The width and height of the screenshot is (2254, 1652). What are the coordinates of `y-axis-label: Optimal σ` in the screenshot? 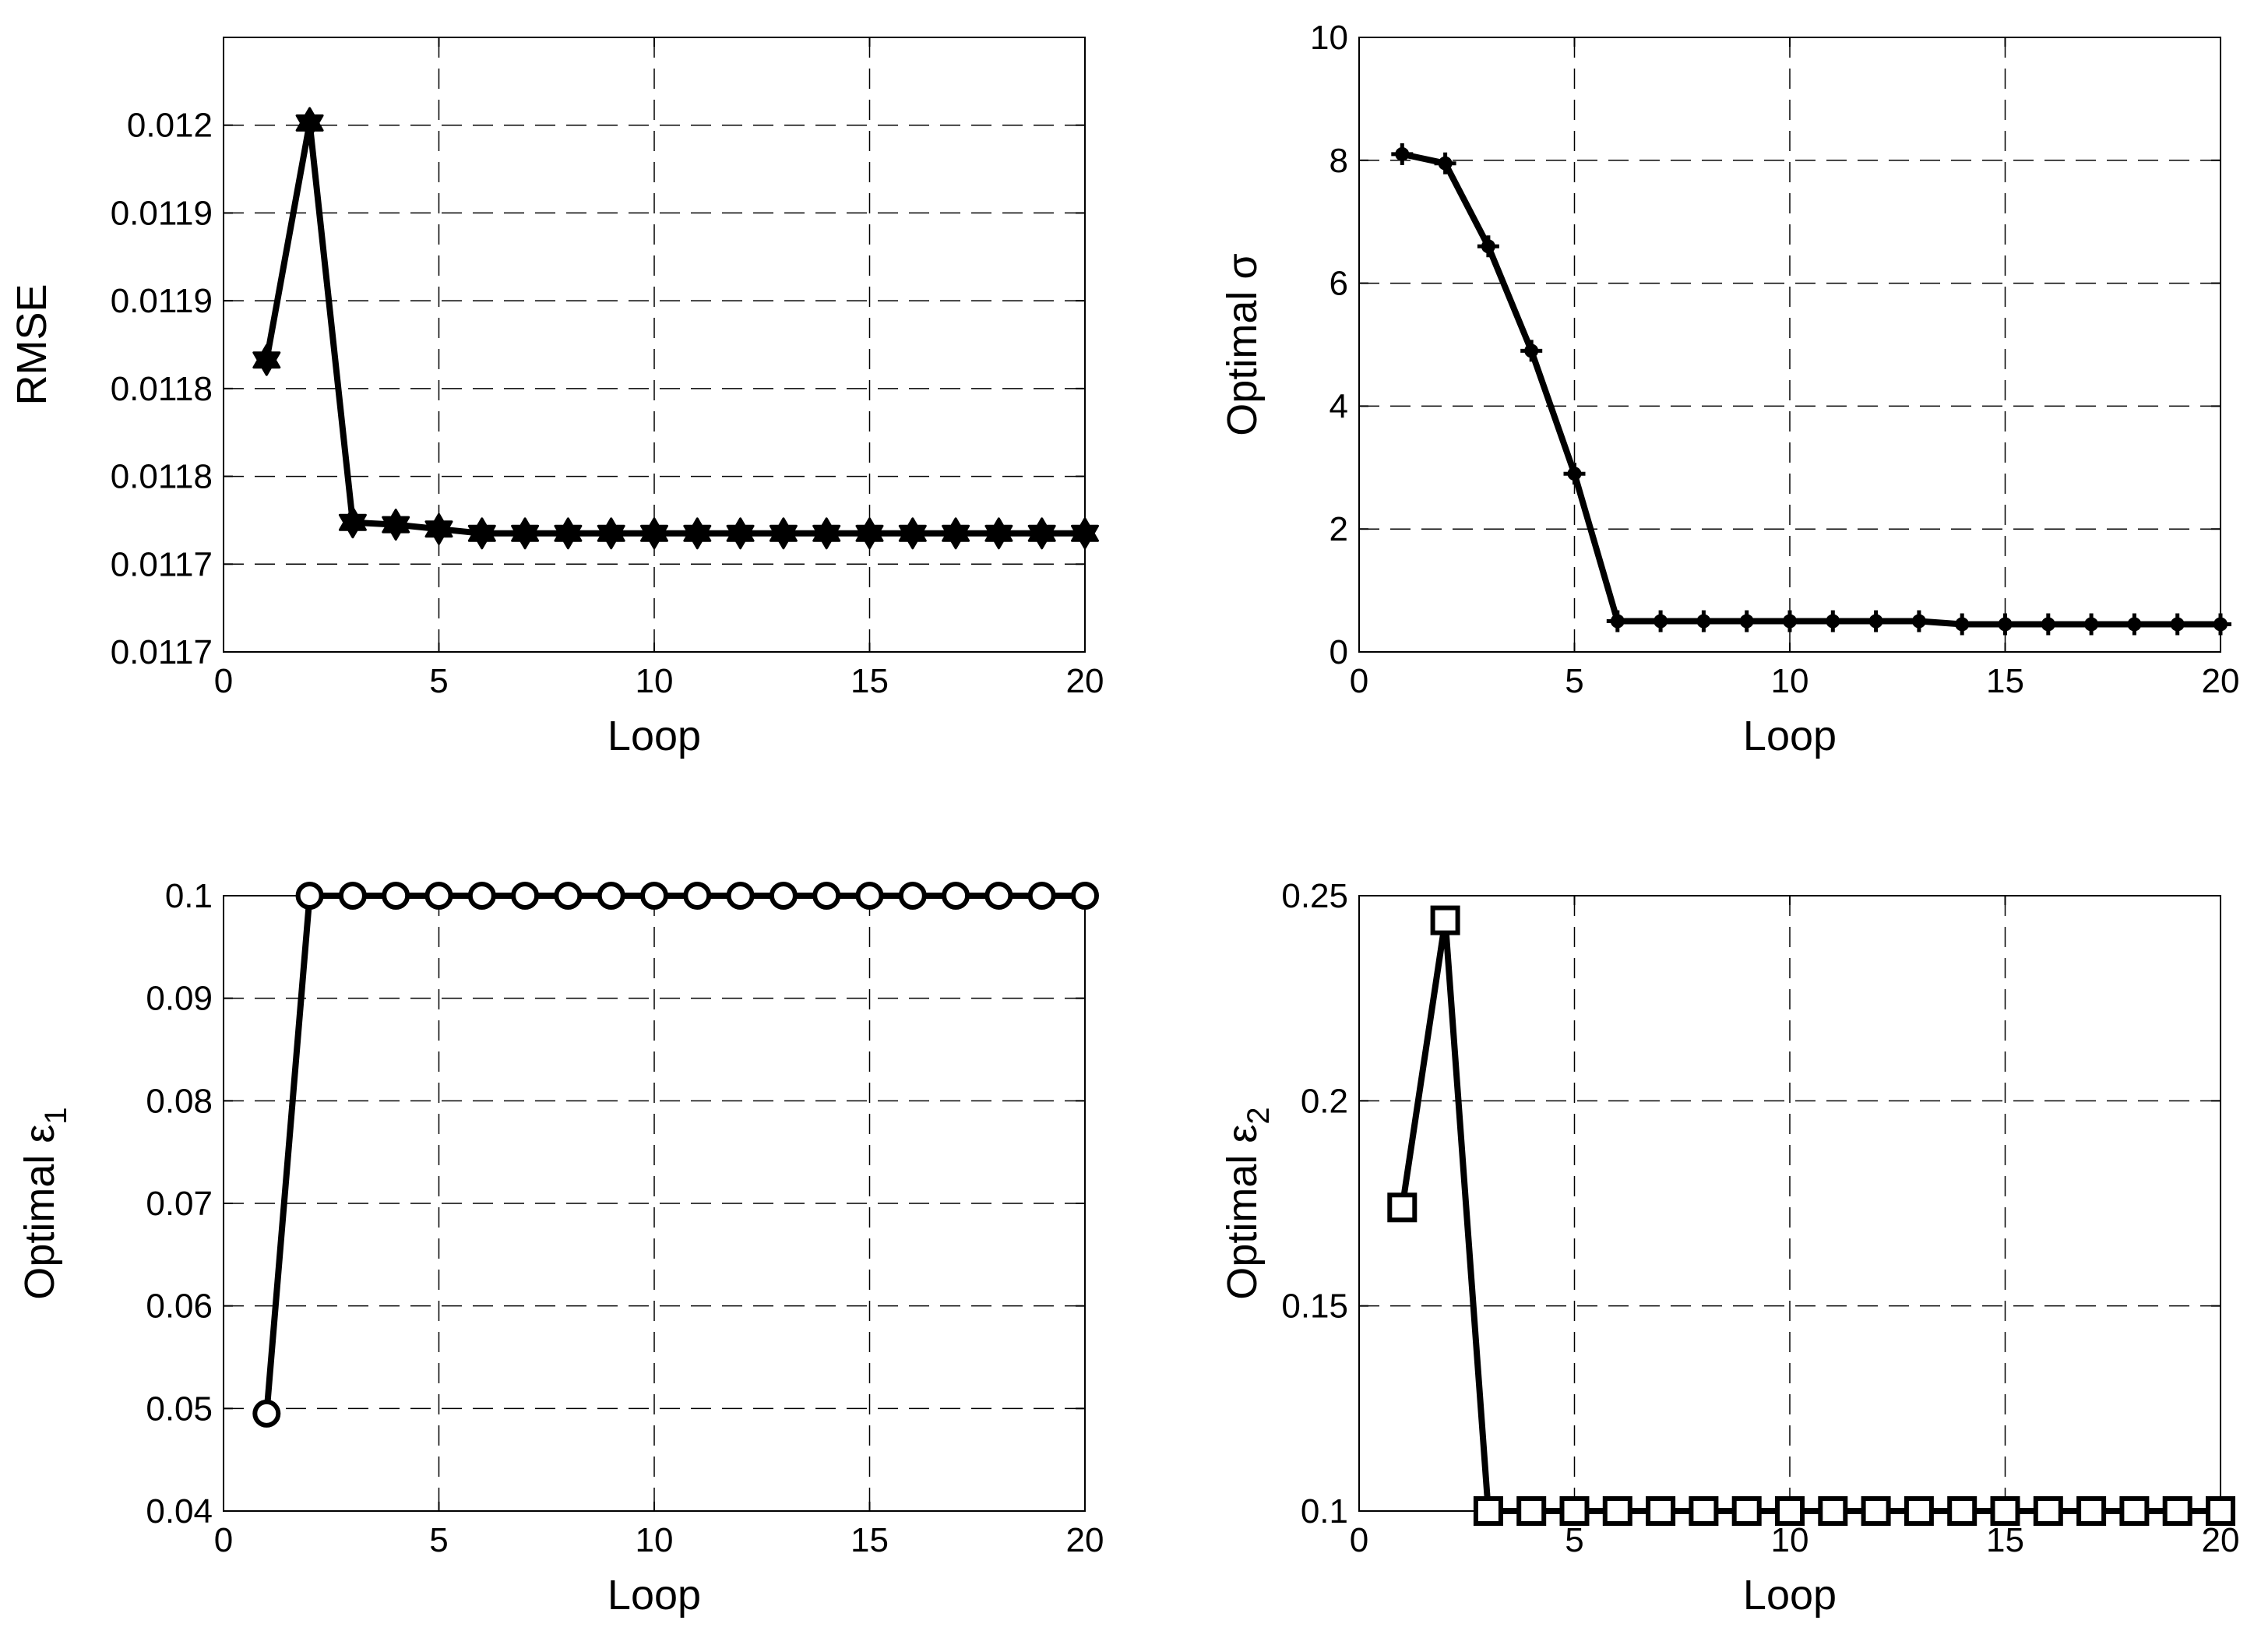 It's located at (1242, 344).